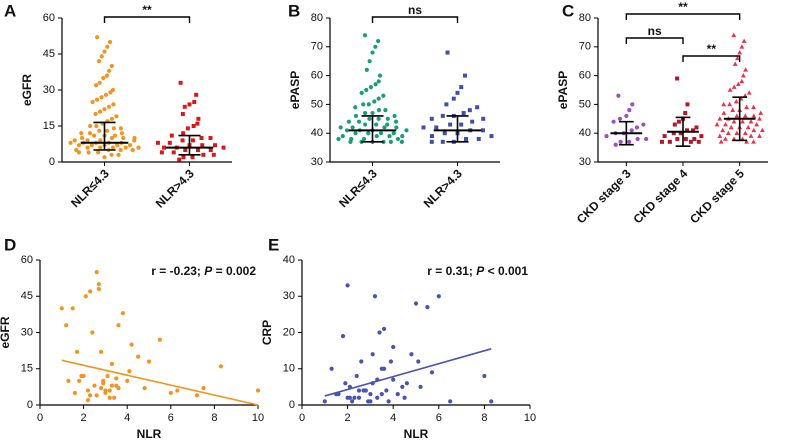  Describe the element at coordinates (711, 58) in the screenshot. I see `significance-bracket` at that location.